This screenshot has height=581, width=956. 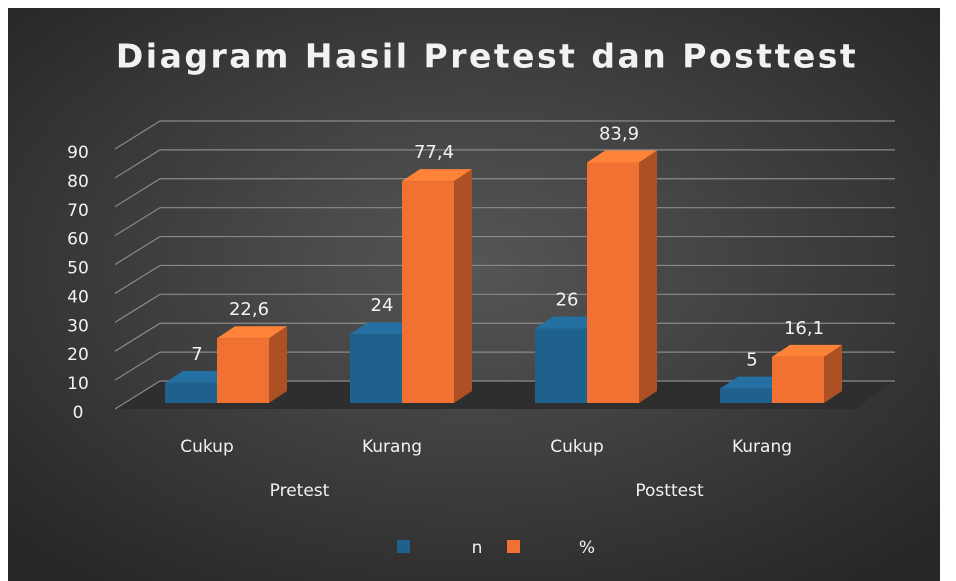 What do you see at coordinates (434, 152) in the screenshot?
I see `data-label: 77,4` at bounding box center [434, 152].